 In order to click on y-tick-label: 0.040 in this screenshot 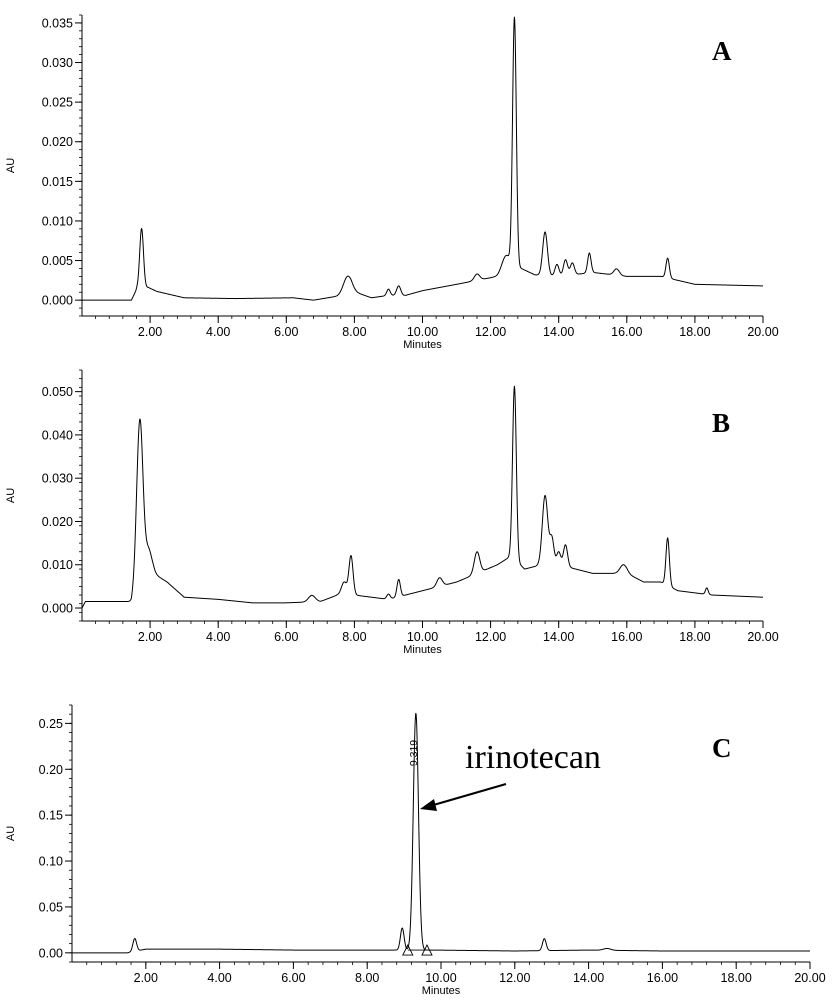, I will do `click(57, 435)`.